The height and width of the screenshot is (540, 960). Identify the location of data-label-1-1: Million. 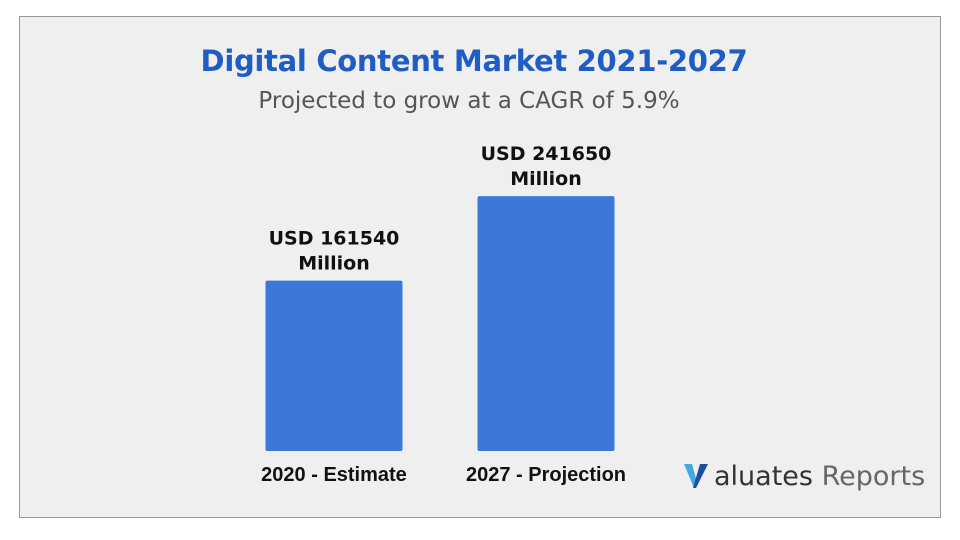
(546, 179).